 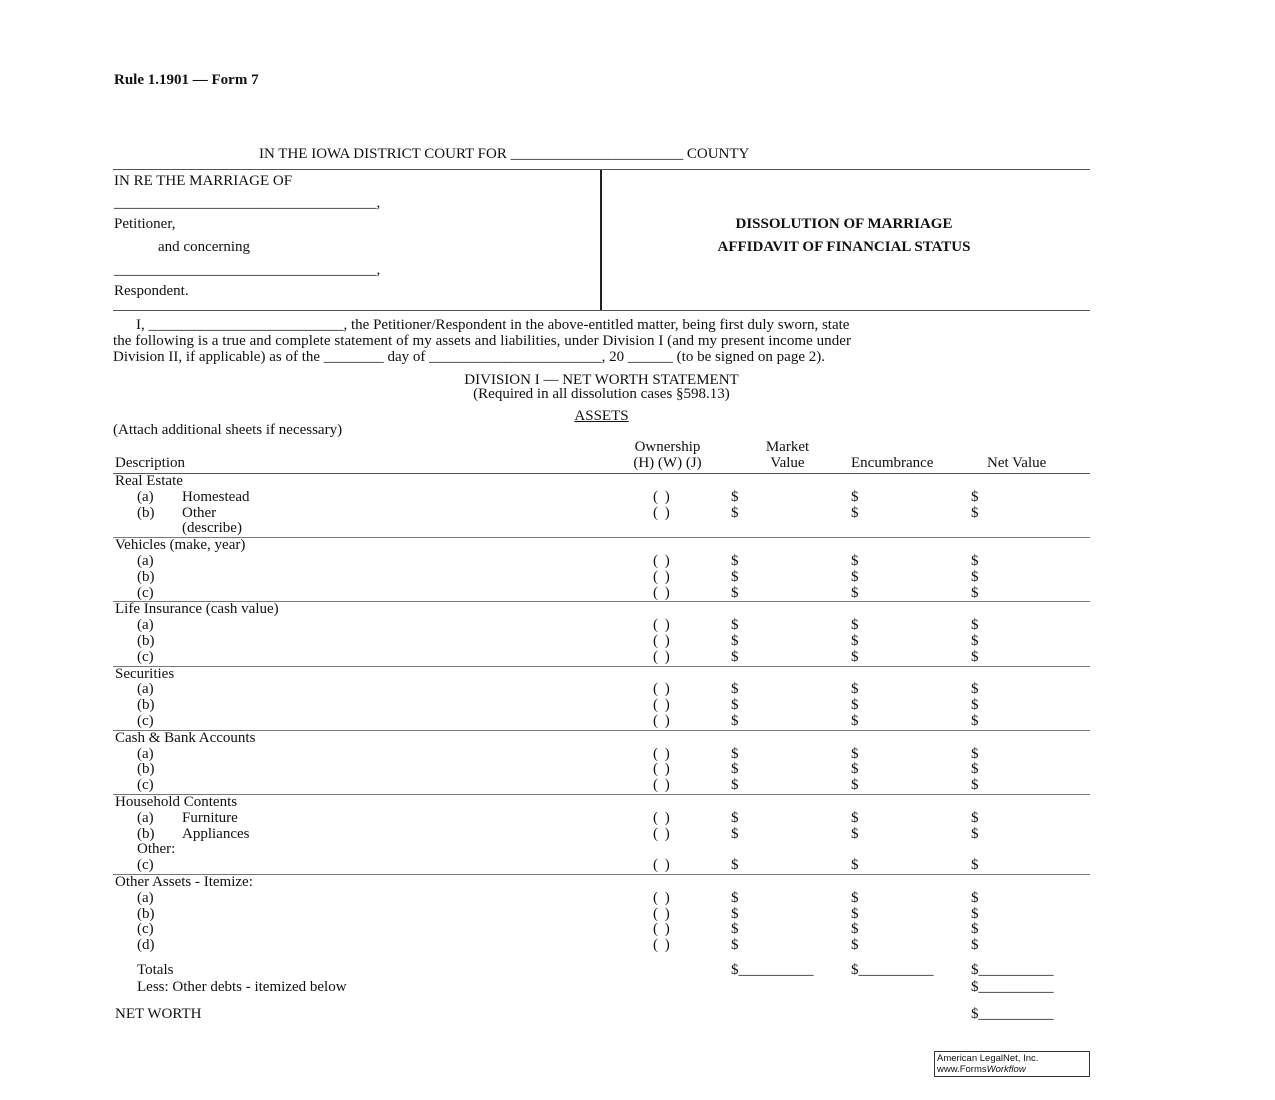 I want to click on total-encumbrance-blank: $__________, so click(x=892, y=970).